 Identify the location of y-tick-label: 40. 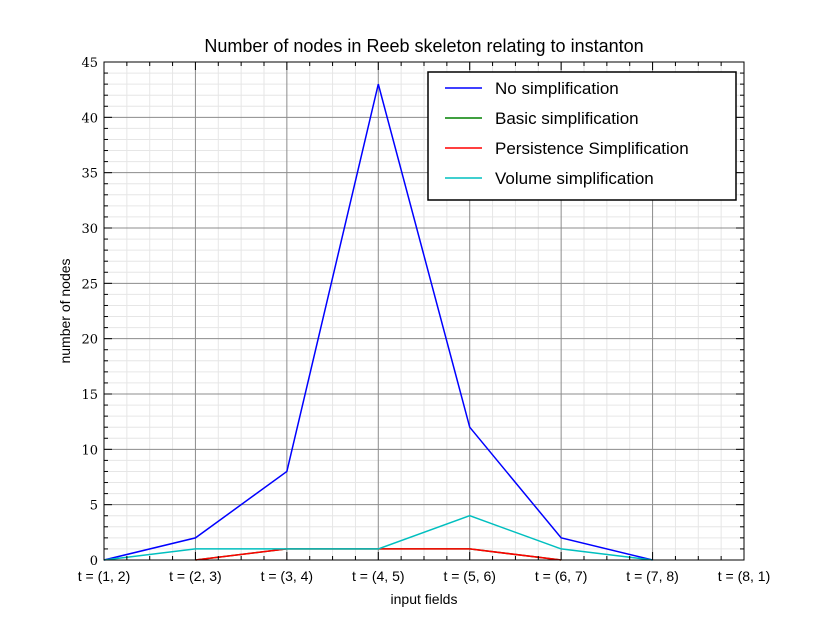
(89, 118).